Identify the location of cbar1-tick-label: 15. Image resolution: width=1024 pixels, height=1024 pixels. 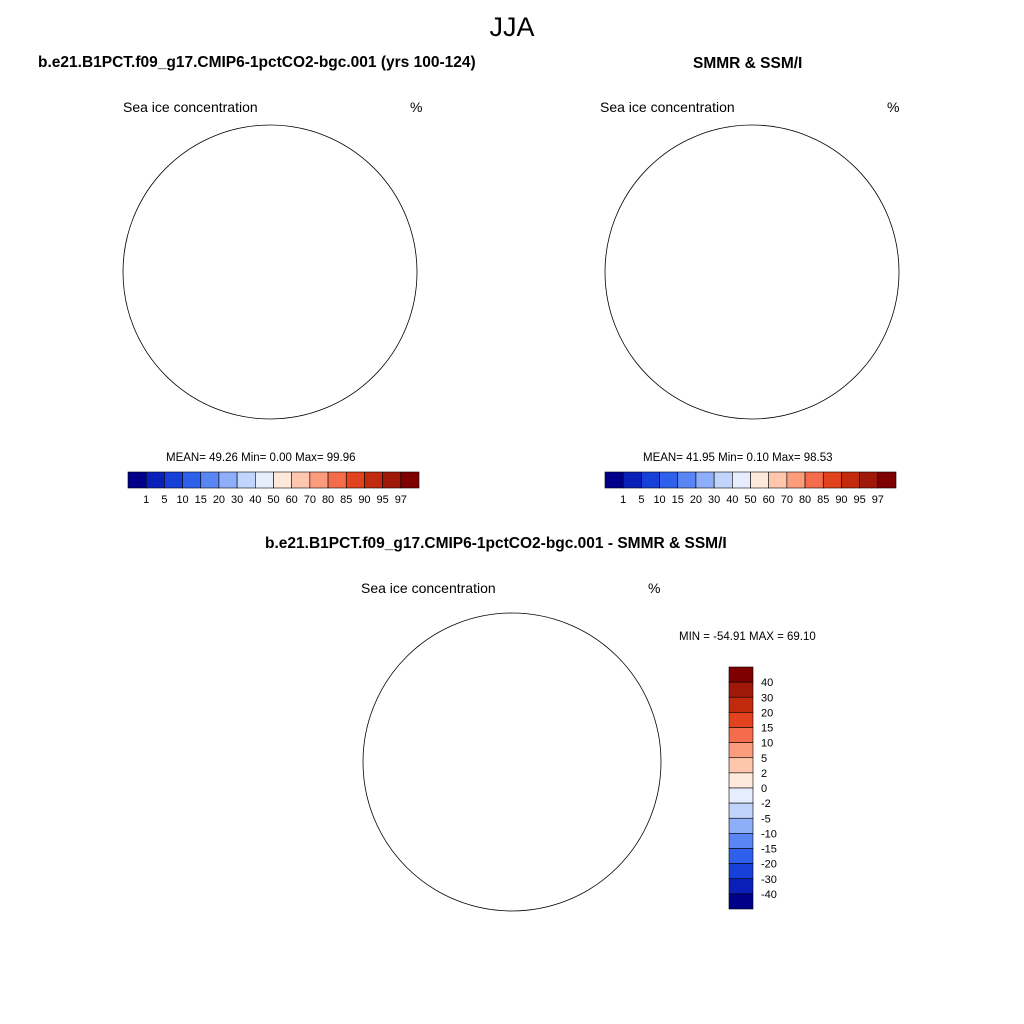
(201, 500).